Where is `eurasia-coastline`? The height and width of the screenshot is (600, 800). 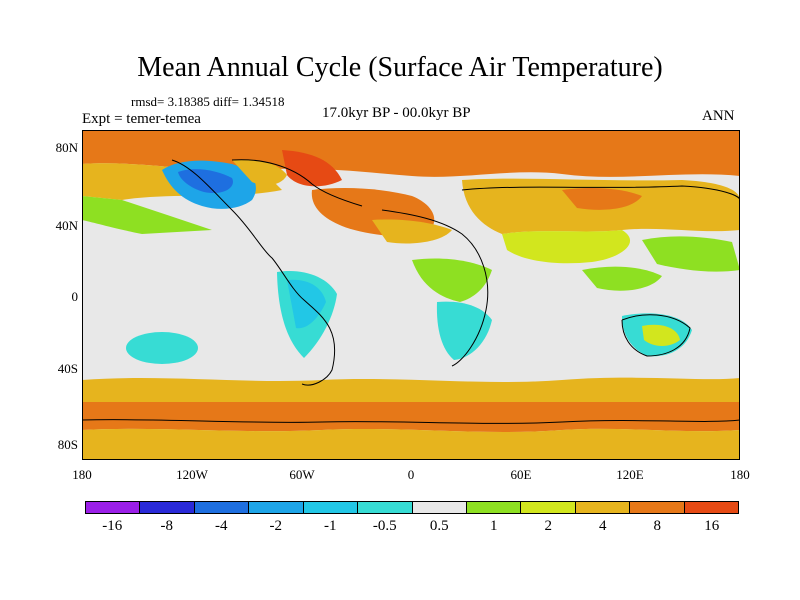
eurasia-coastline is located at coordinates (600, 193).